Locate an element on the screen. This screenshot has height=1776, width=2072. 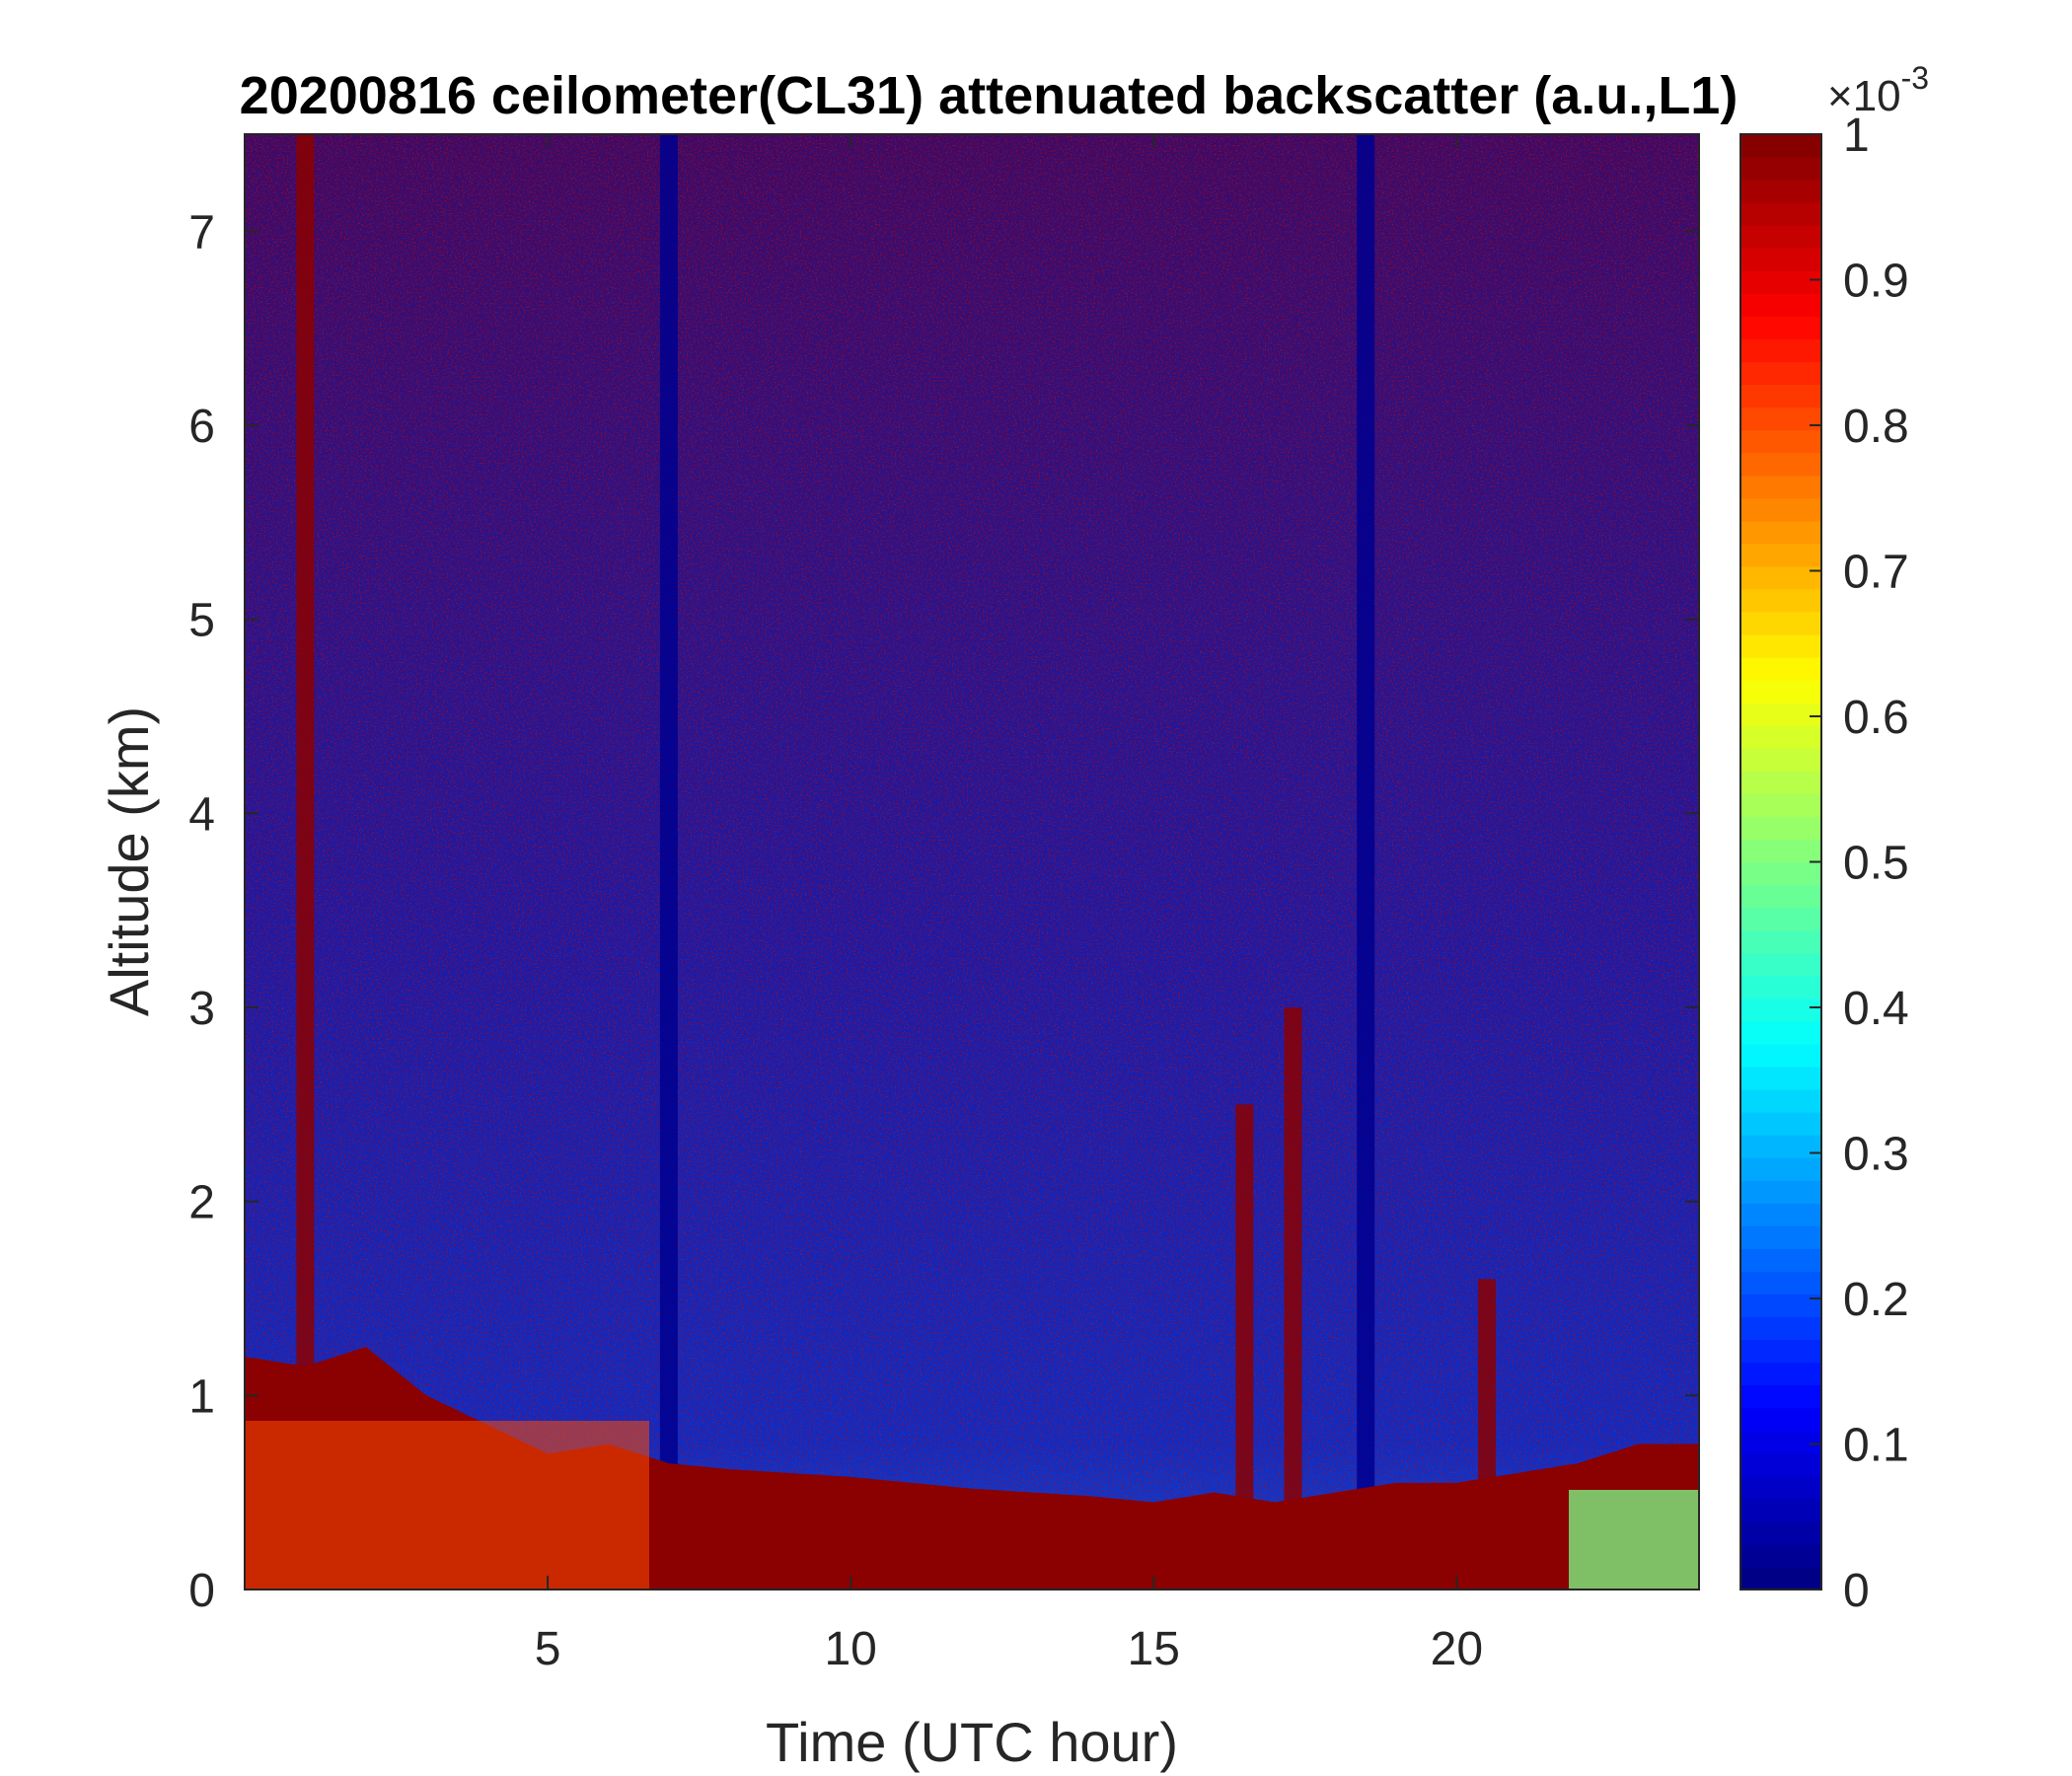
colorbar-exponent-base: ×10 is located at coordinates (1864, 96).